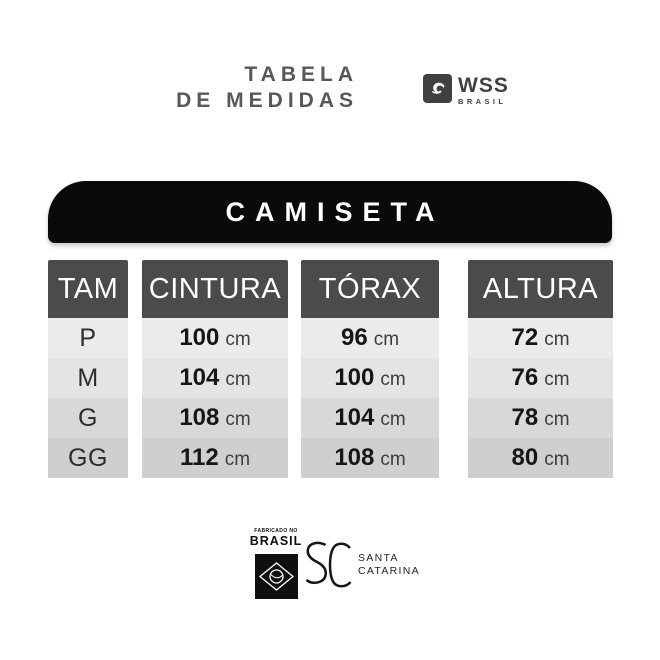  Describe the element at coordinates (301, 74) in the screenshot. I see `page-title-line1: TABELA` at that location.